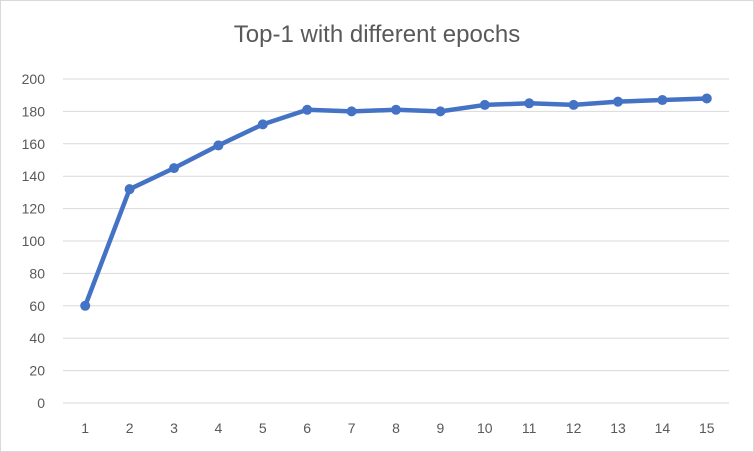  I want to click on x-tick-label: 4, so click(219, 428).